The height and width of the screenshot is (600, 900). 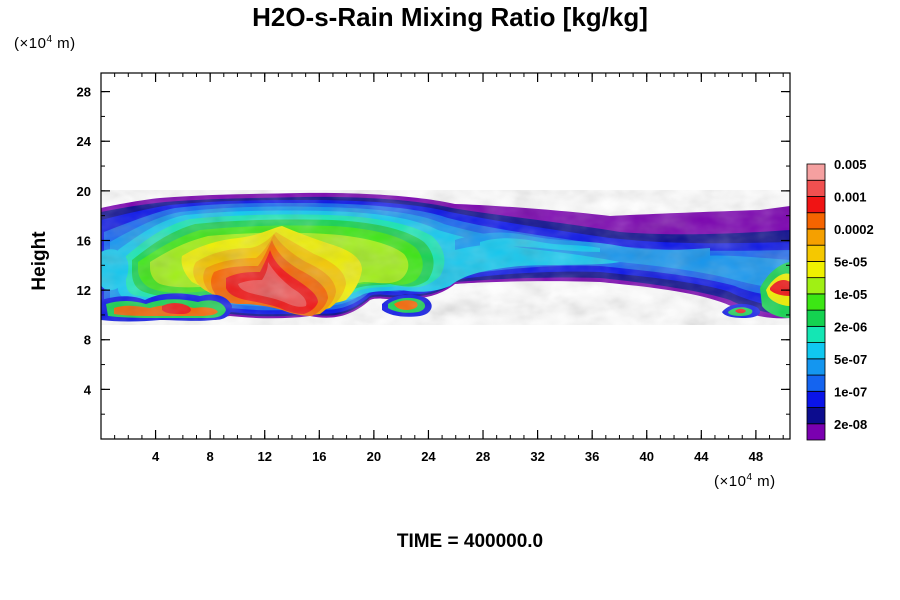 I want to click on colorbar-label: 2e-08, so click(x=850, y=424).